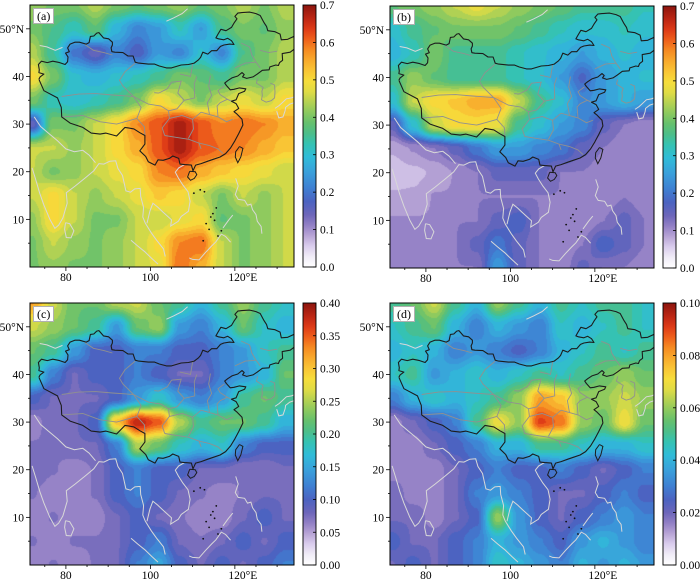 This screenshot has height=584, width=700. Describe the element at coordinates (44, 314) in the screenshot. I see `panel-label-c: (c)` at that location.